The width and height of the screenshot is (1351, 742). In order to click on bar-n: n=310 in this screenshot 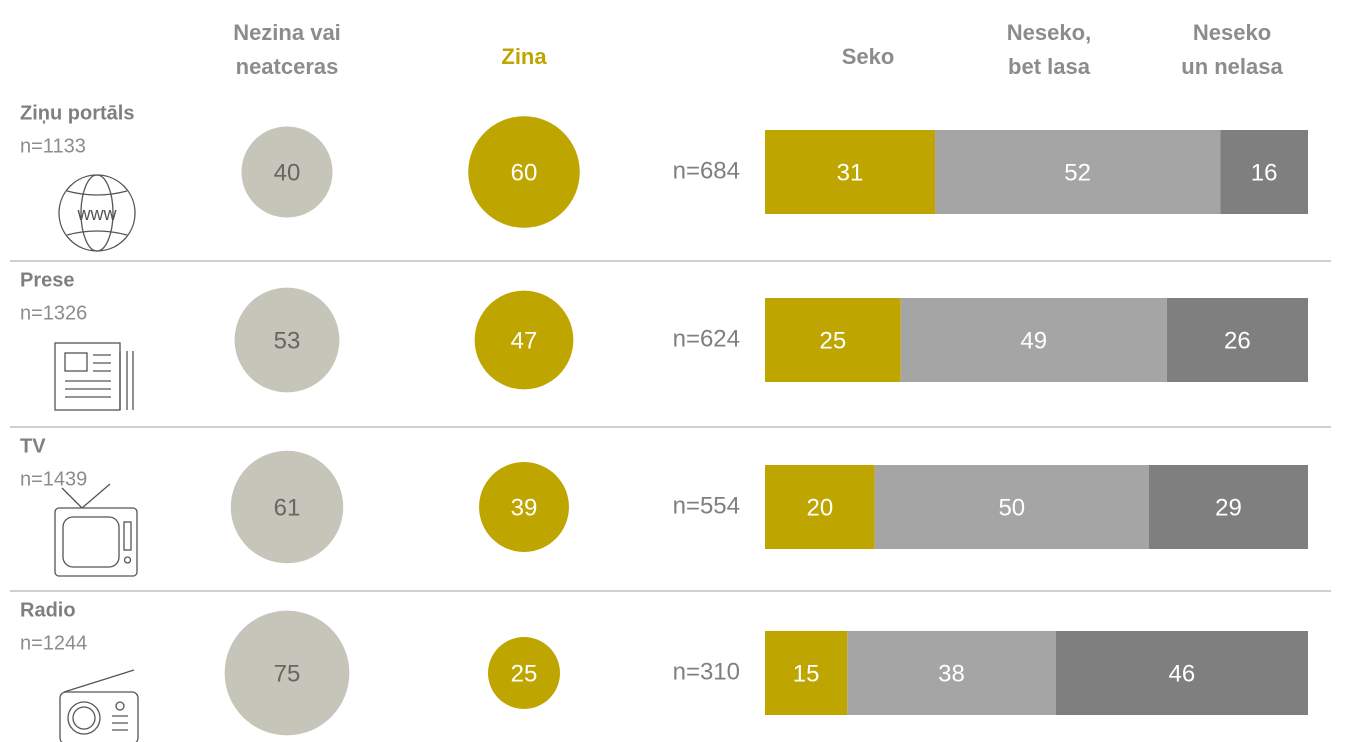, I will do `click(706, 671)`.